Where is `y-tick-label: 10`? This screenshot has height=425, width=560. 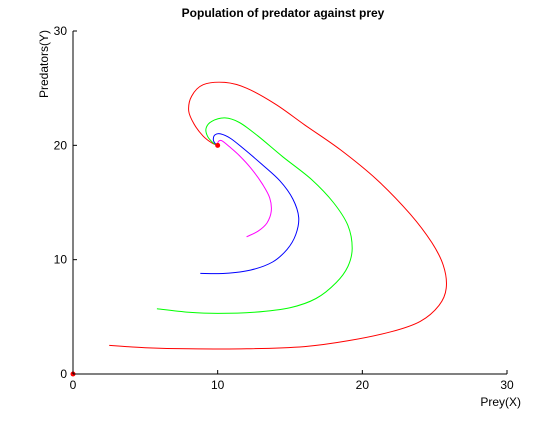 y-tick-label: 10 is located at coordinates (61, 260).